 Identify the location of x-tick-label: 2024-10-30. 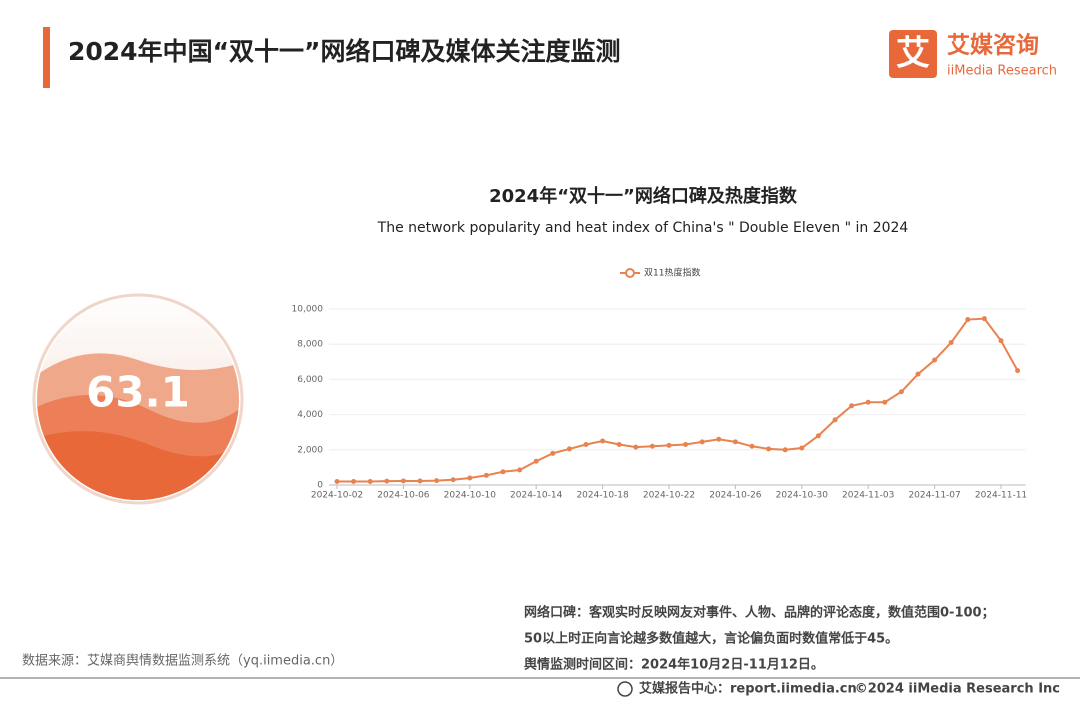
(802, 496).